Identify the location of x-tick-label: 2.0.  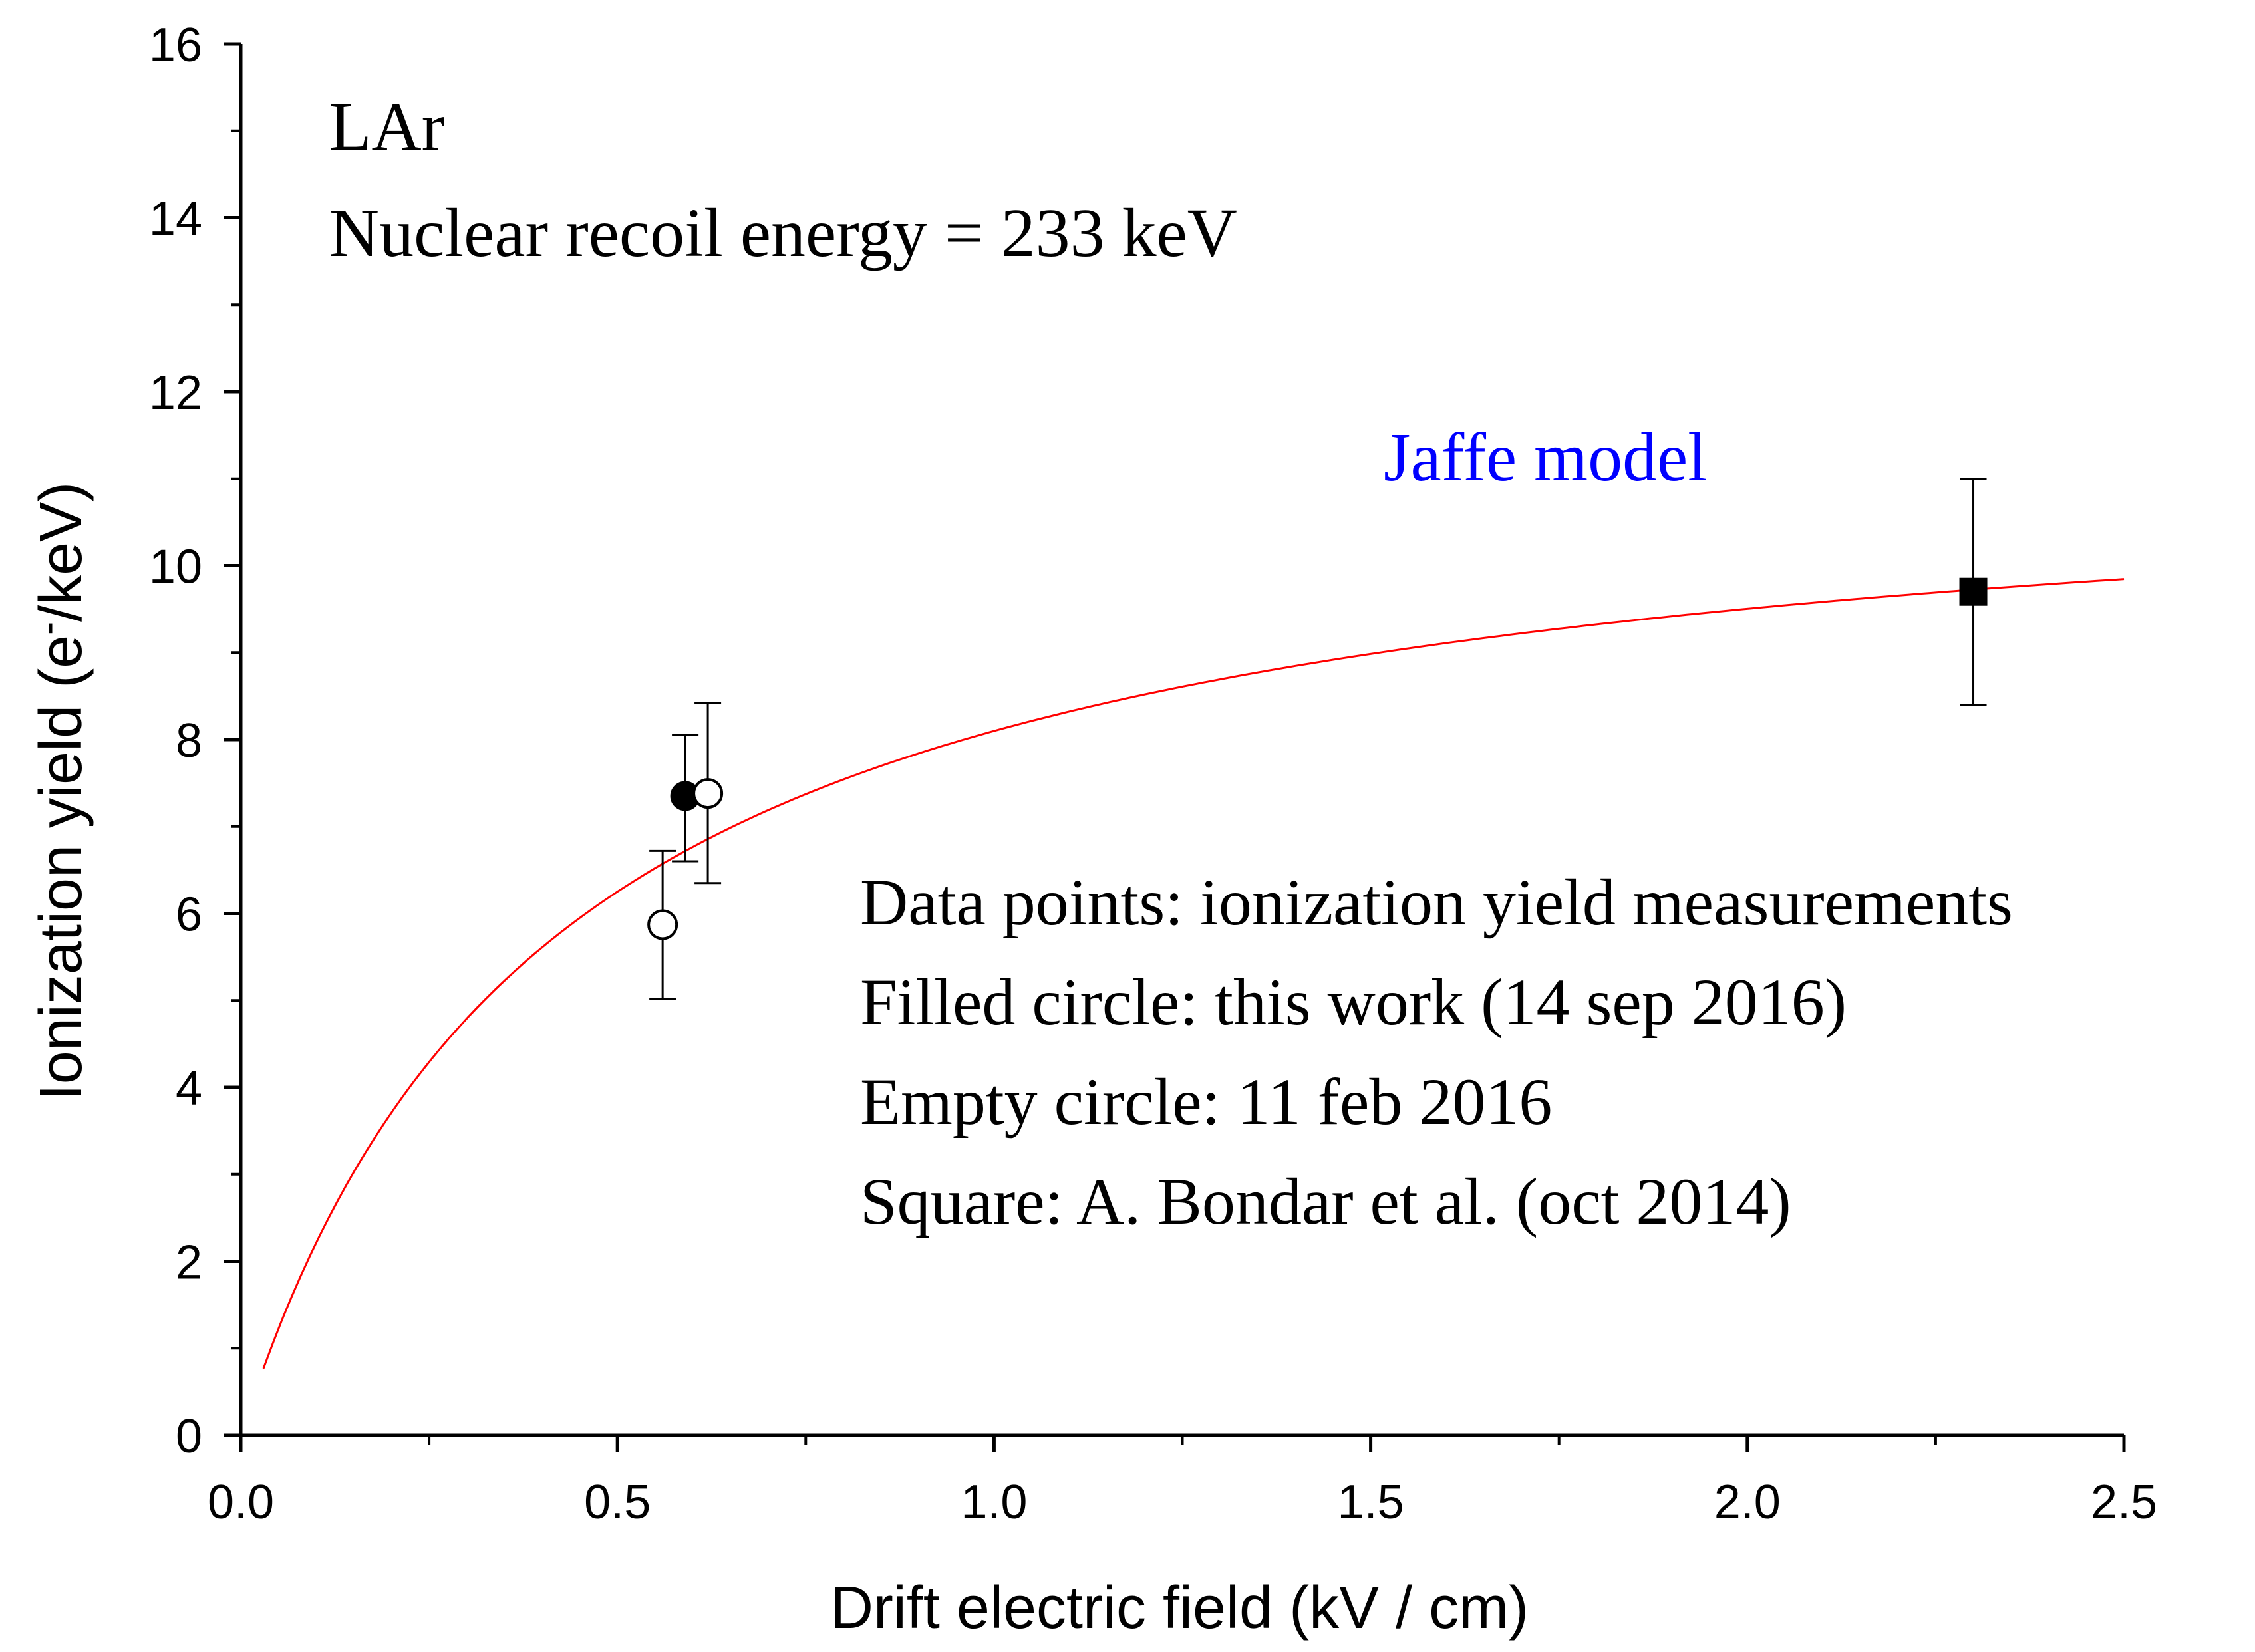
(1747, 1502).